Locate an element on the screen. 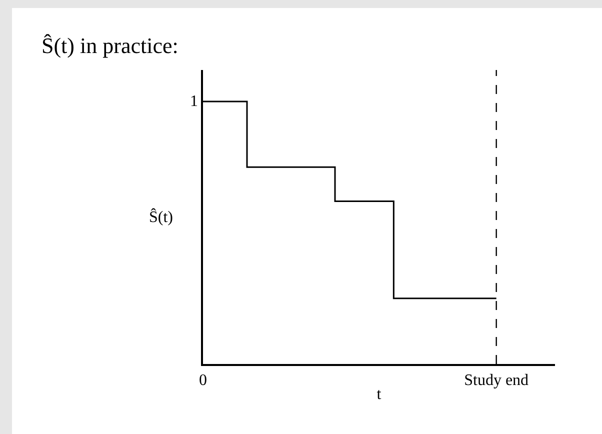  chart-title: Ŝ(t) in practice: is located at coordinates (110, 45).